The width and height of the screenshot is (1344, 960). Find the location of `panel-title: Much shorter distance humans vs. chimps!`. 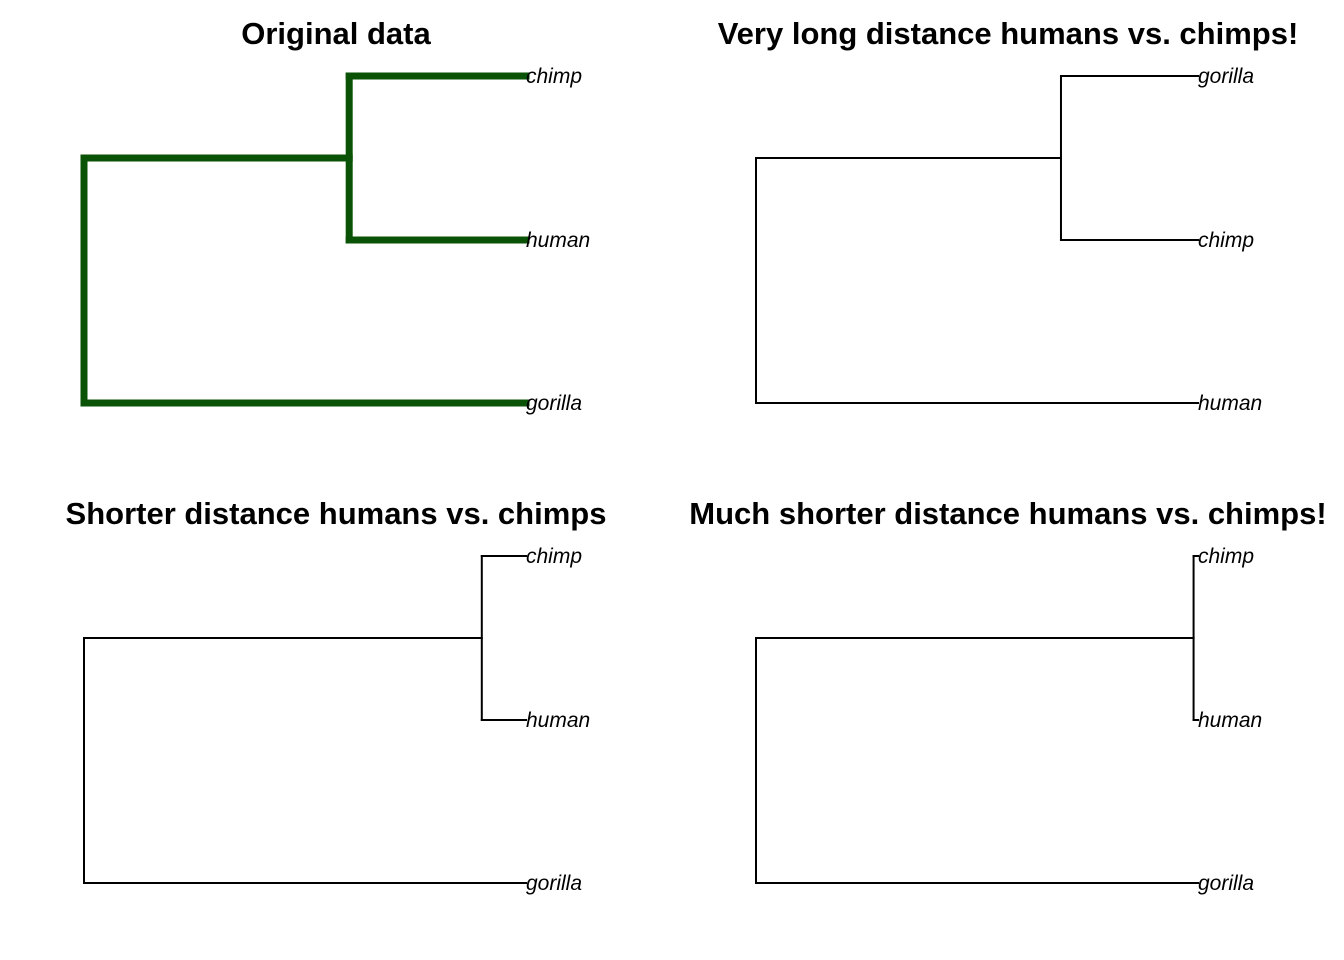

panel-title: Much shorter distance humans vs. chimps! is located at coordinates (1007, 513).